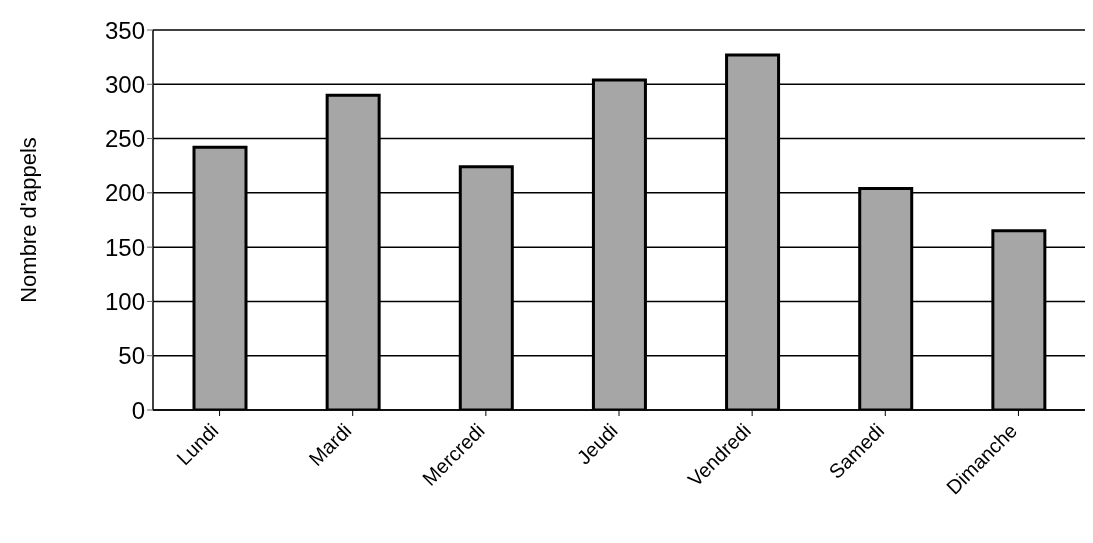 The height and width of the screenshot is (543, 1093). I want to click on y-tick-label: 0, so click(138, 410).